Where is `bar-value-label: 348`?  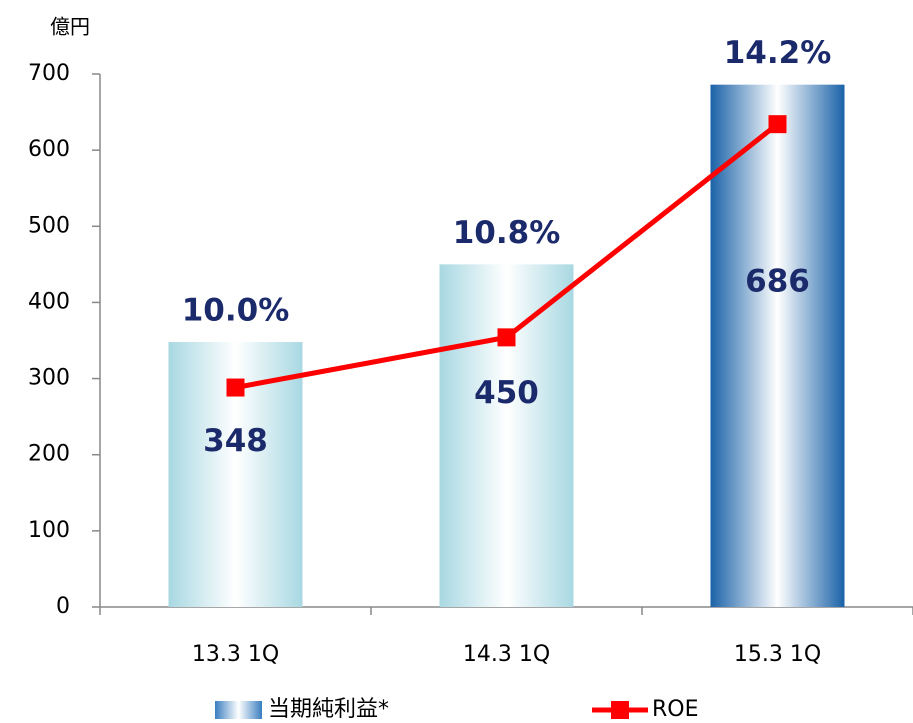 bar-value-label: 348 is located at coordinates (235, 441).